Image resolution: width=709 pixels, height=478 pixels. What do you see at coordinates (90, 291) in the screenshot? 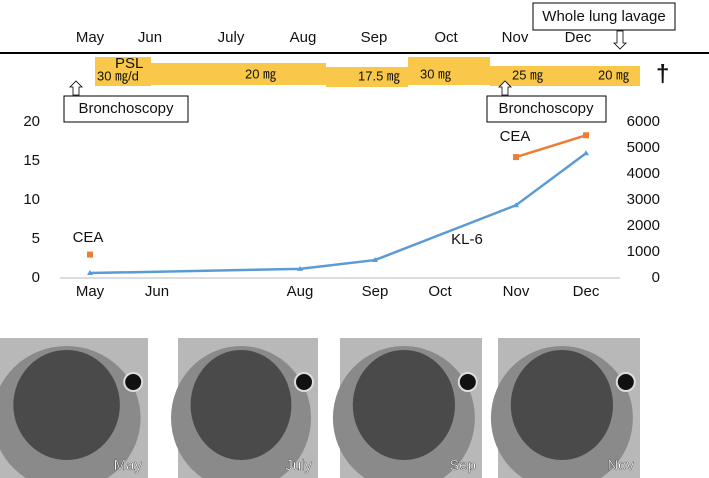
I see `x-tick-label: May` at bounding box center [90, 291].